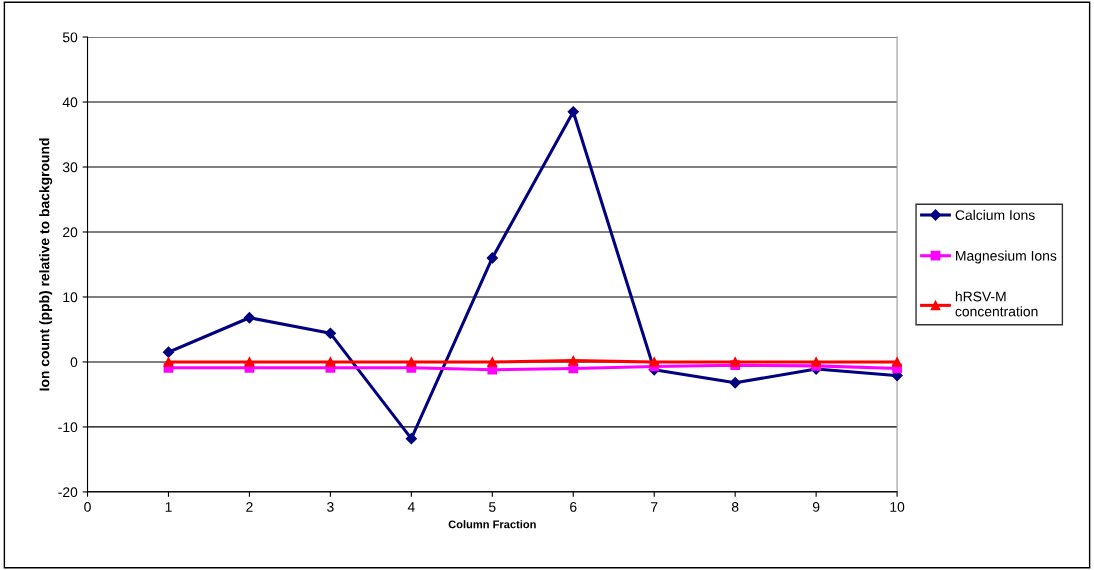  Describe the element at coordinates (249, 507) in the screenshot. I see `x-tick-label: 2` at that location.